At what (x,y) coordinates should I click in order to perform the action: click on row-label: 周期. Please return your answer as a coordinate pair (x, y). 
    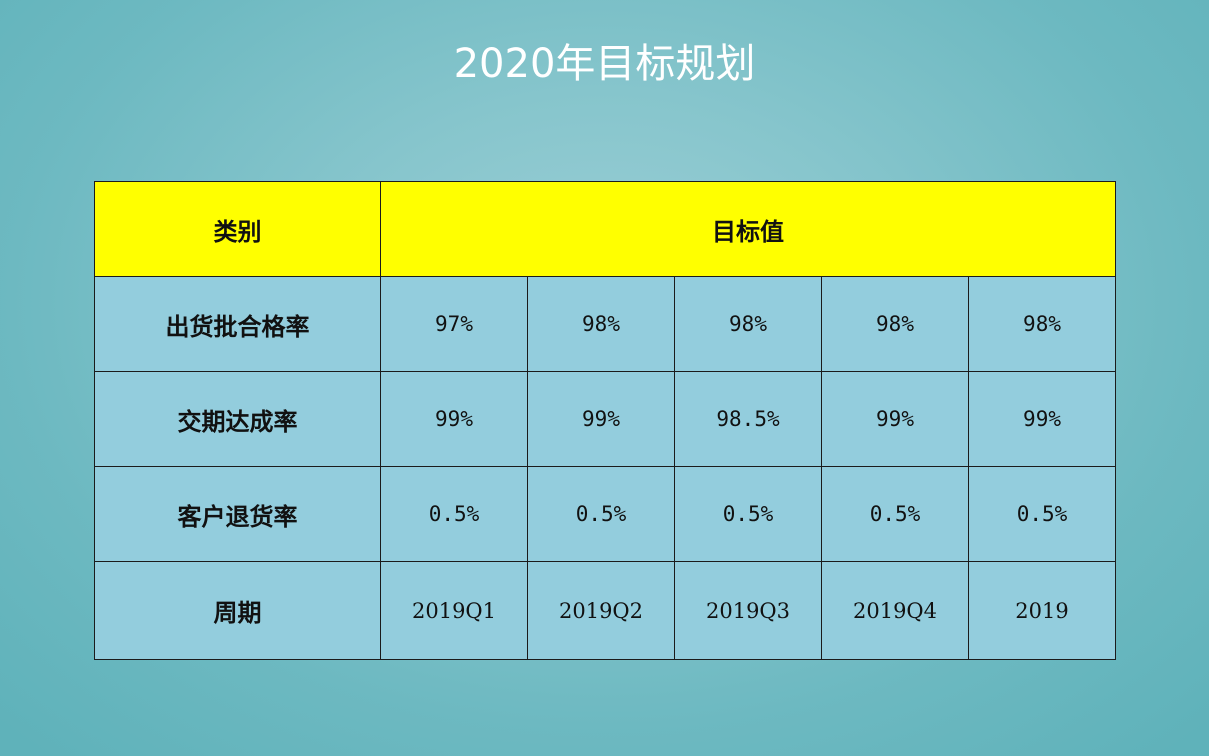
    Looking at the image, I should click on (237, 610).